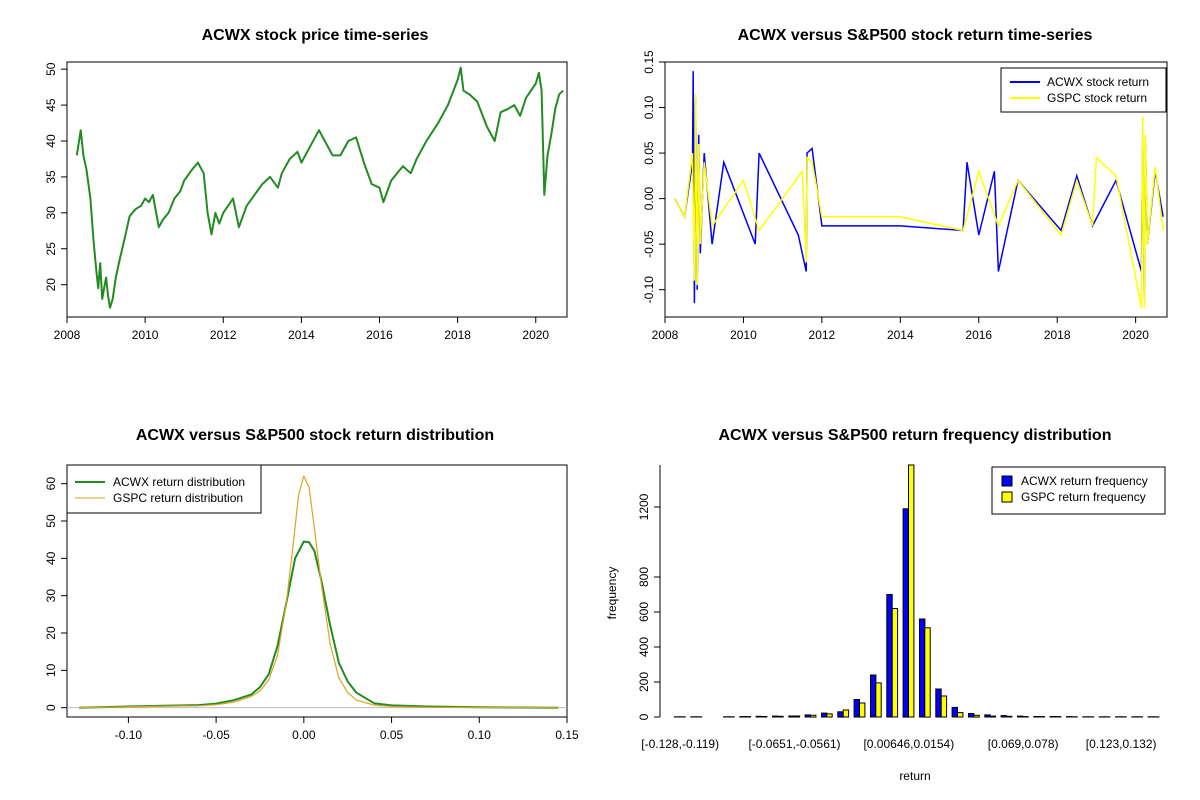 Image resolution: width=1200 pixels, height=800 pixels. I want to click on returns-y-tick-label: 0.10, so click(649, 108).